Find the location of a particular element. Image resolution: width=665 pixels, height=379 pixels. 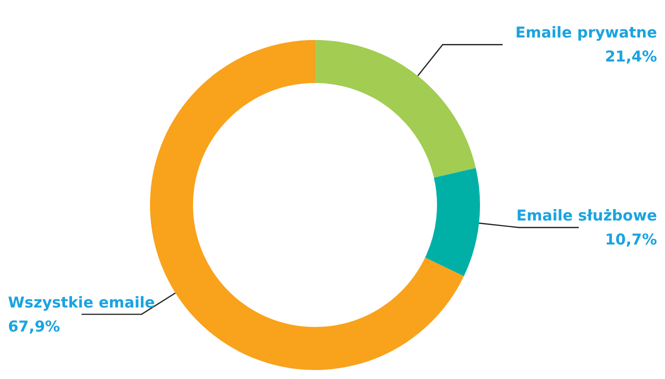

data-label: 21,4% is located at coordinates (630, 57).